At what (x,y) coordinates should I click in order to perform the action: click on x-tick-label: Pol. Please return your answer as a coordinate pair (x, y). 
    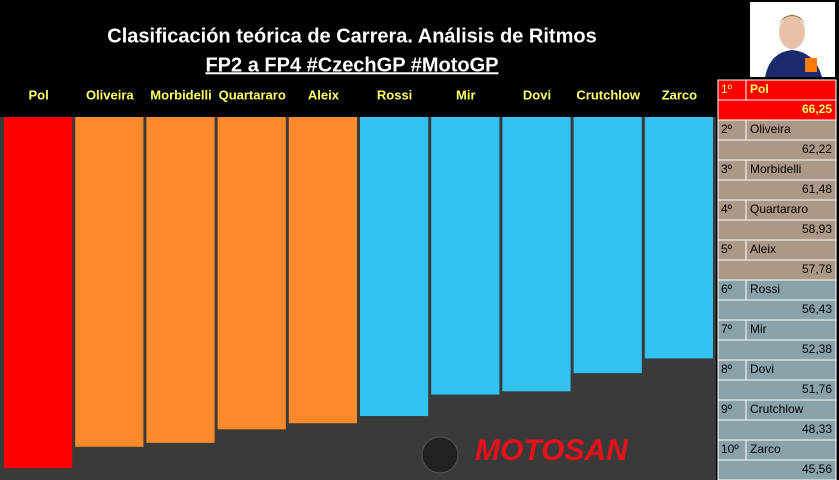
    Looking at the image, I should click on (38, 94).